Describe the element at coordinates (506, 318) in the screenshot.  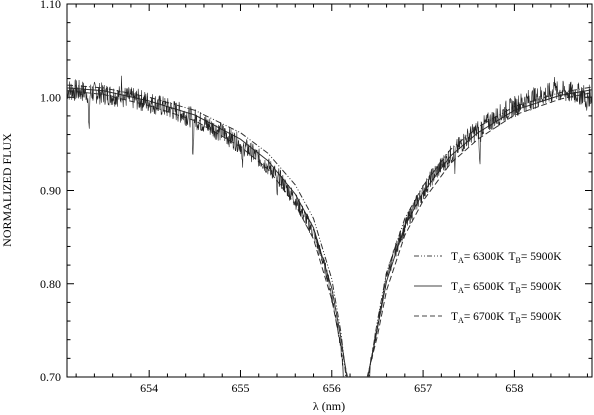
I see `legend-text-3: TA= 6700K TB= 5900K` at that location.